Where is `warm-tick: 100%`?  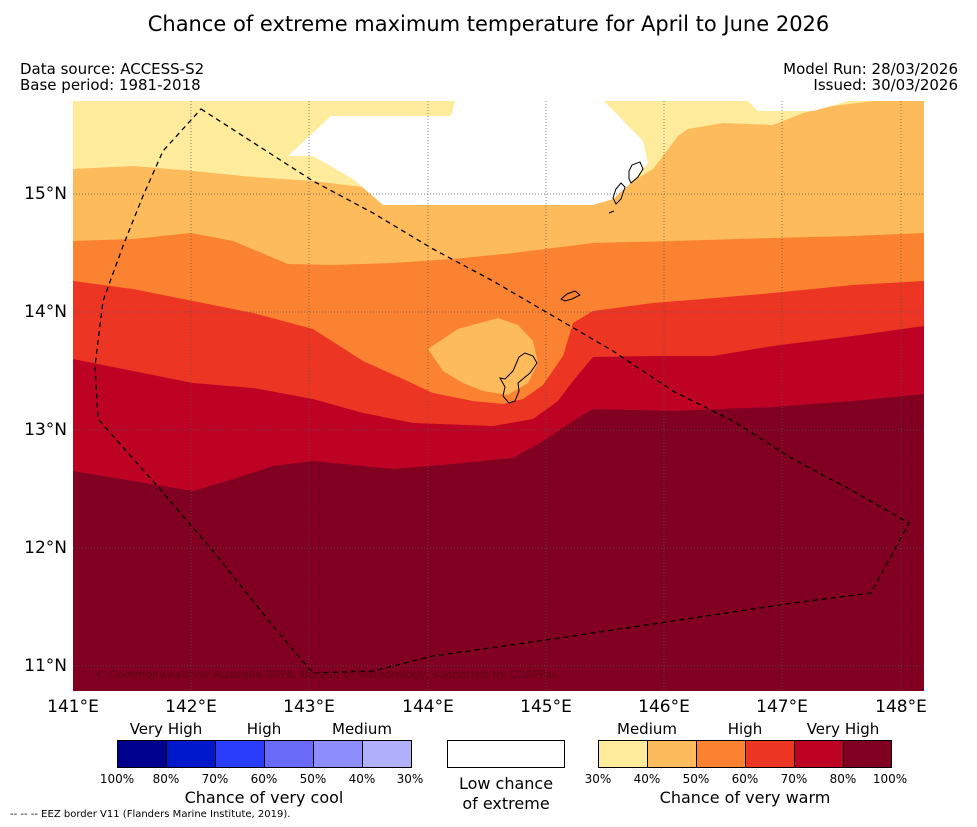
warm-tick: 100% is located at coordinates (890, 779).